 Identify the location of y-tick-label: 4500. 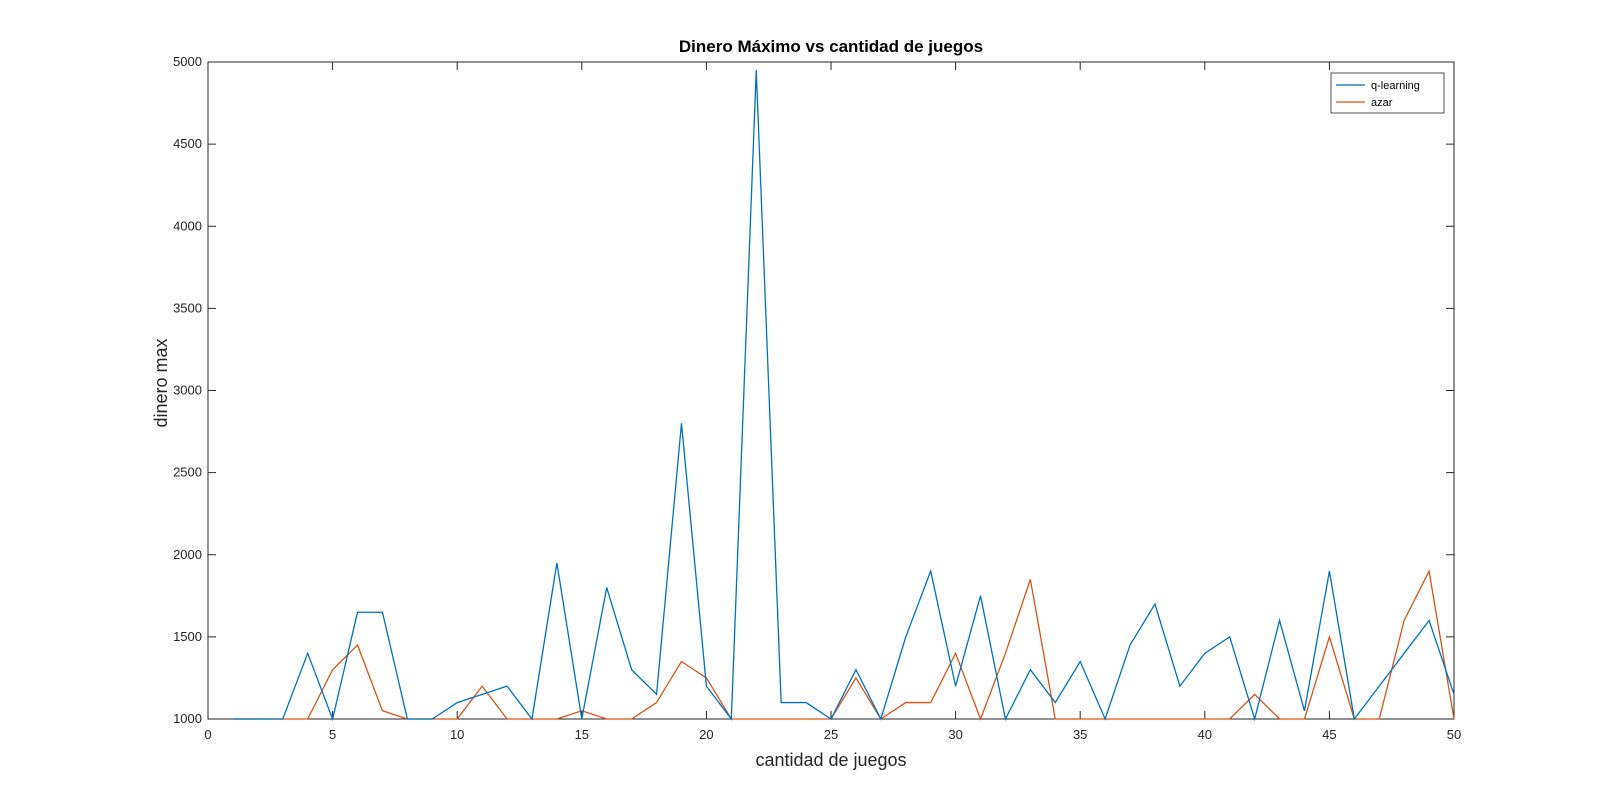
(187, 143).